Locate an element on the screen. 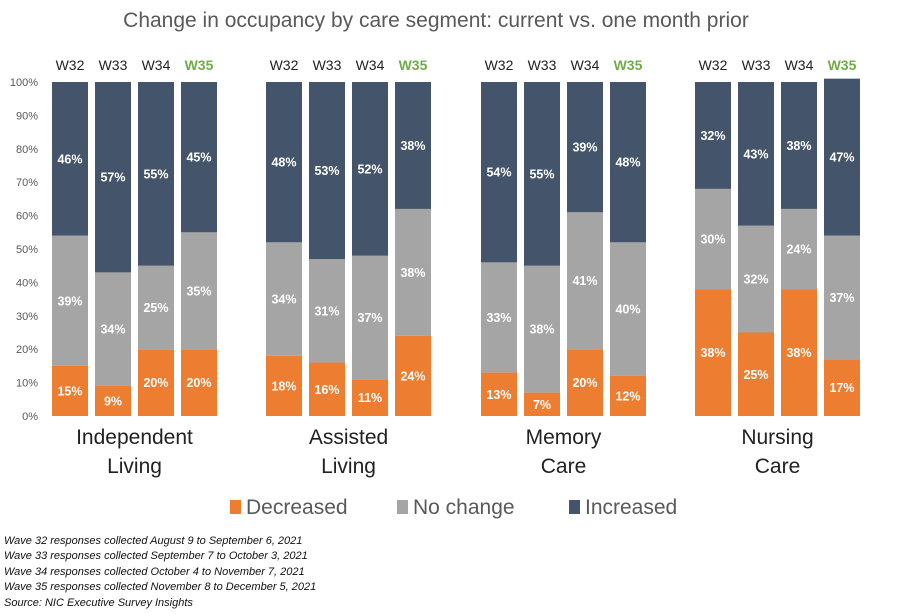  data-label-no-change: 24% is located at coordinates (798, 250).